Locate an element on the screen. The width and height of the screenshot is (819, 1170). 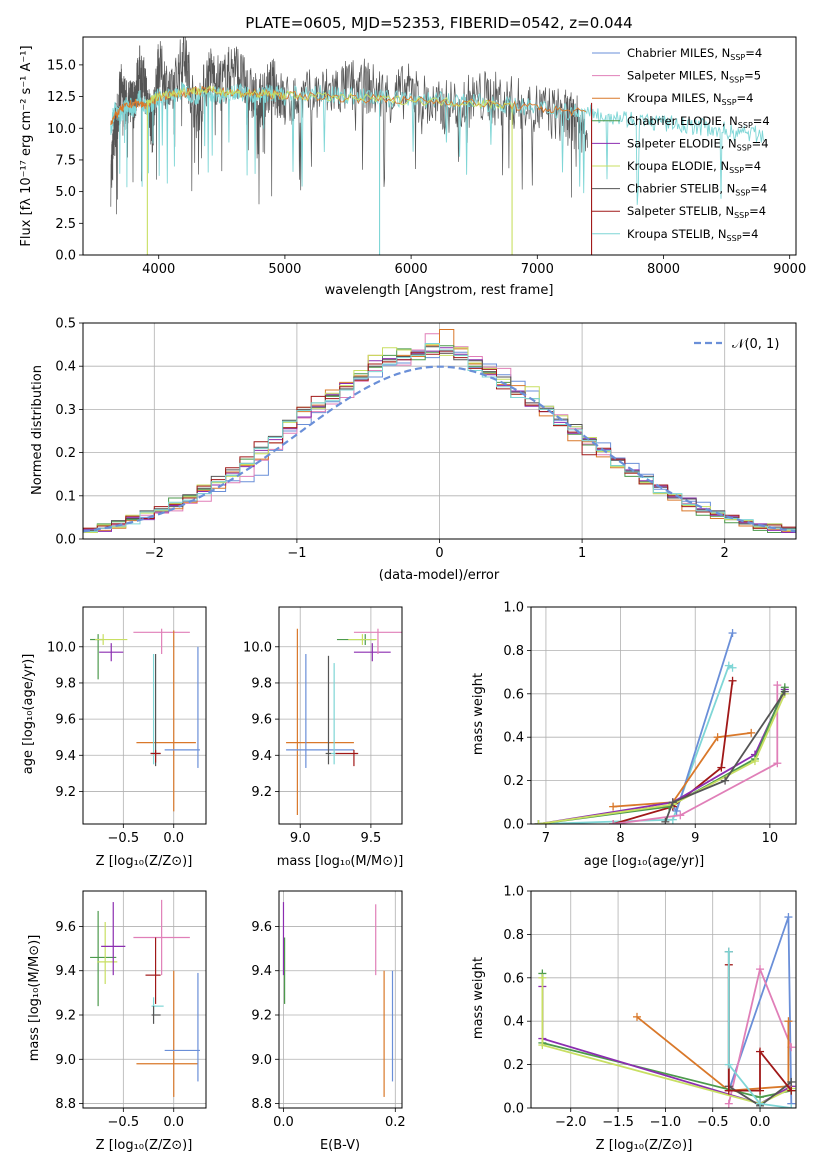
age-vs-weight-plot-area: 7 8 9 10 0.0 0.2 0.4 0.6 0.8 1.0 is located at coordinates (650, 723).